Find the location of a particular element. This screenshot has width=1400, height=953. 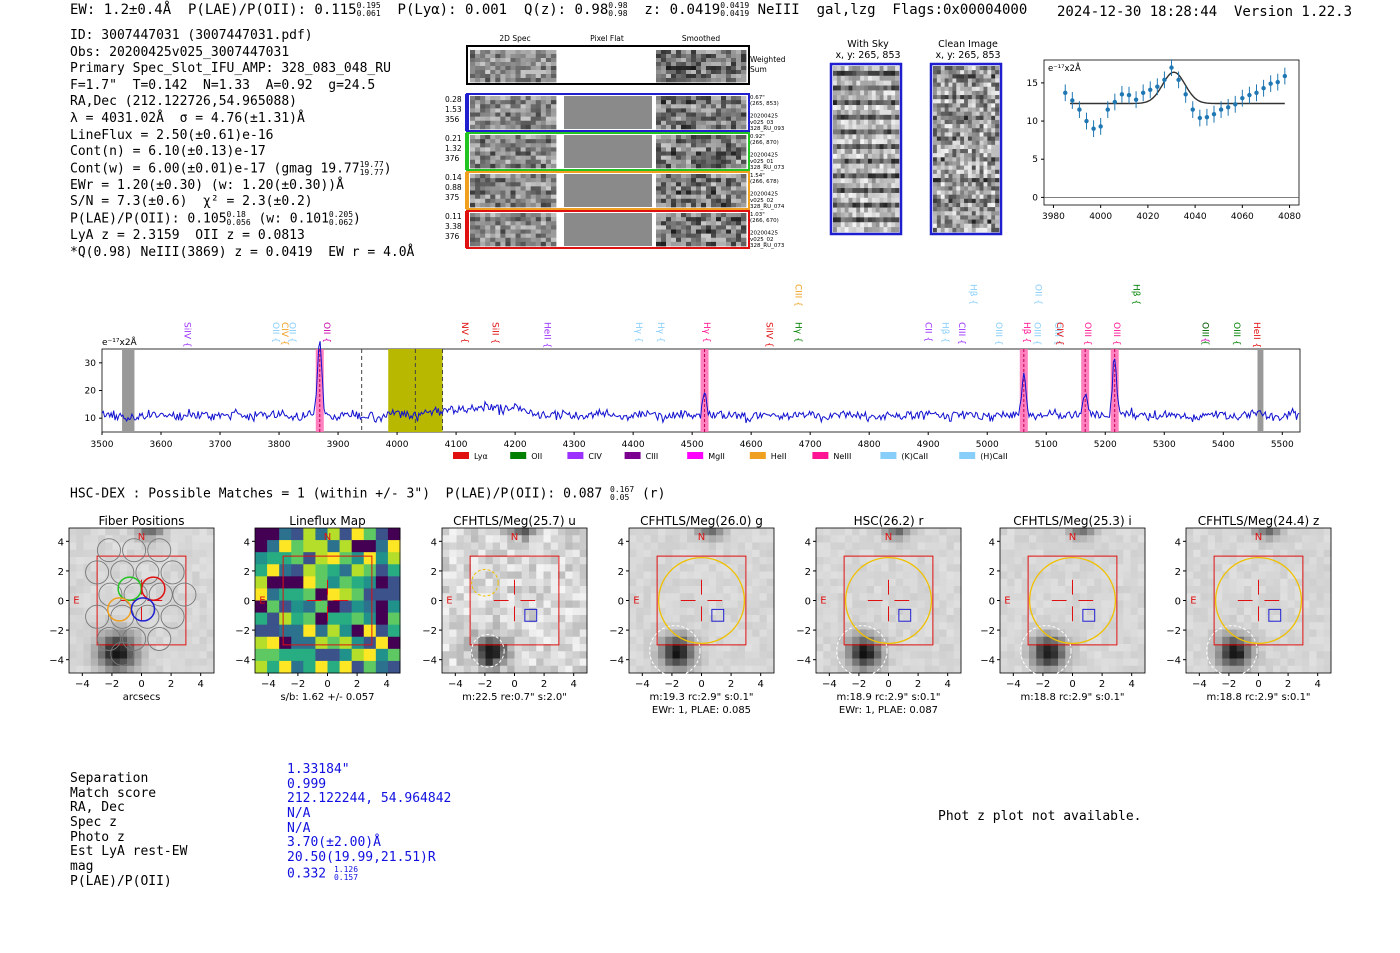

x-tick-label: 4 is located at coordinates (760, 684).